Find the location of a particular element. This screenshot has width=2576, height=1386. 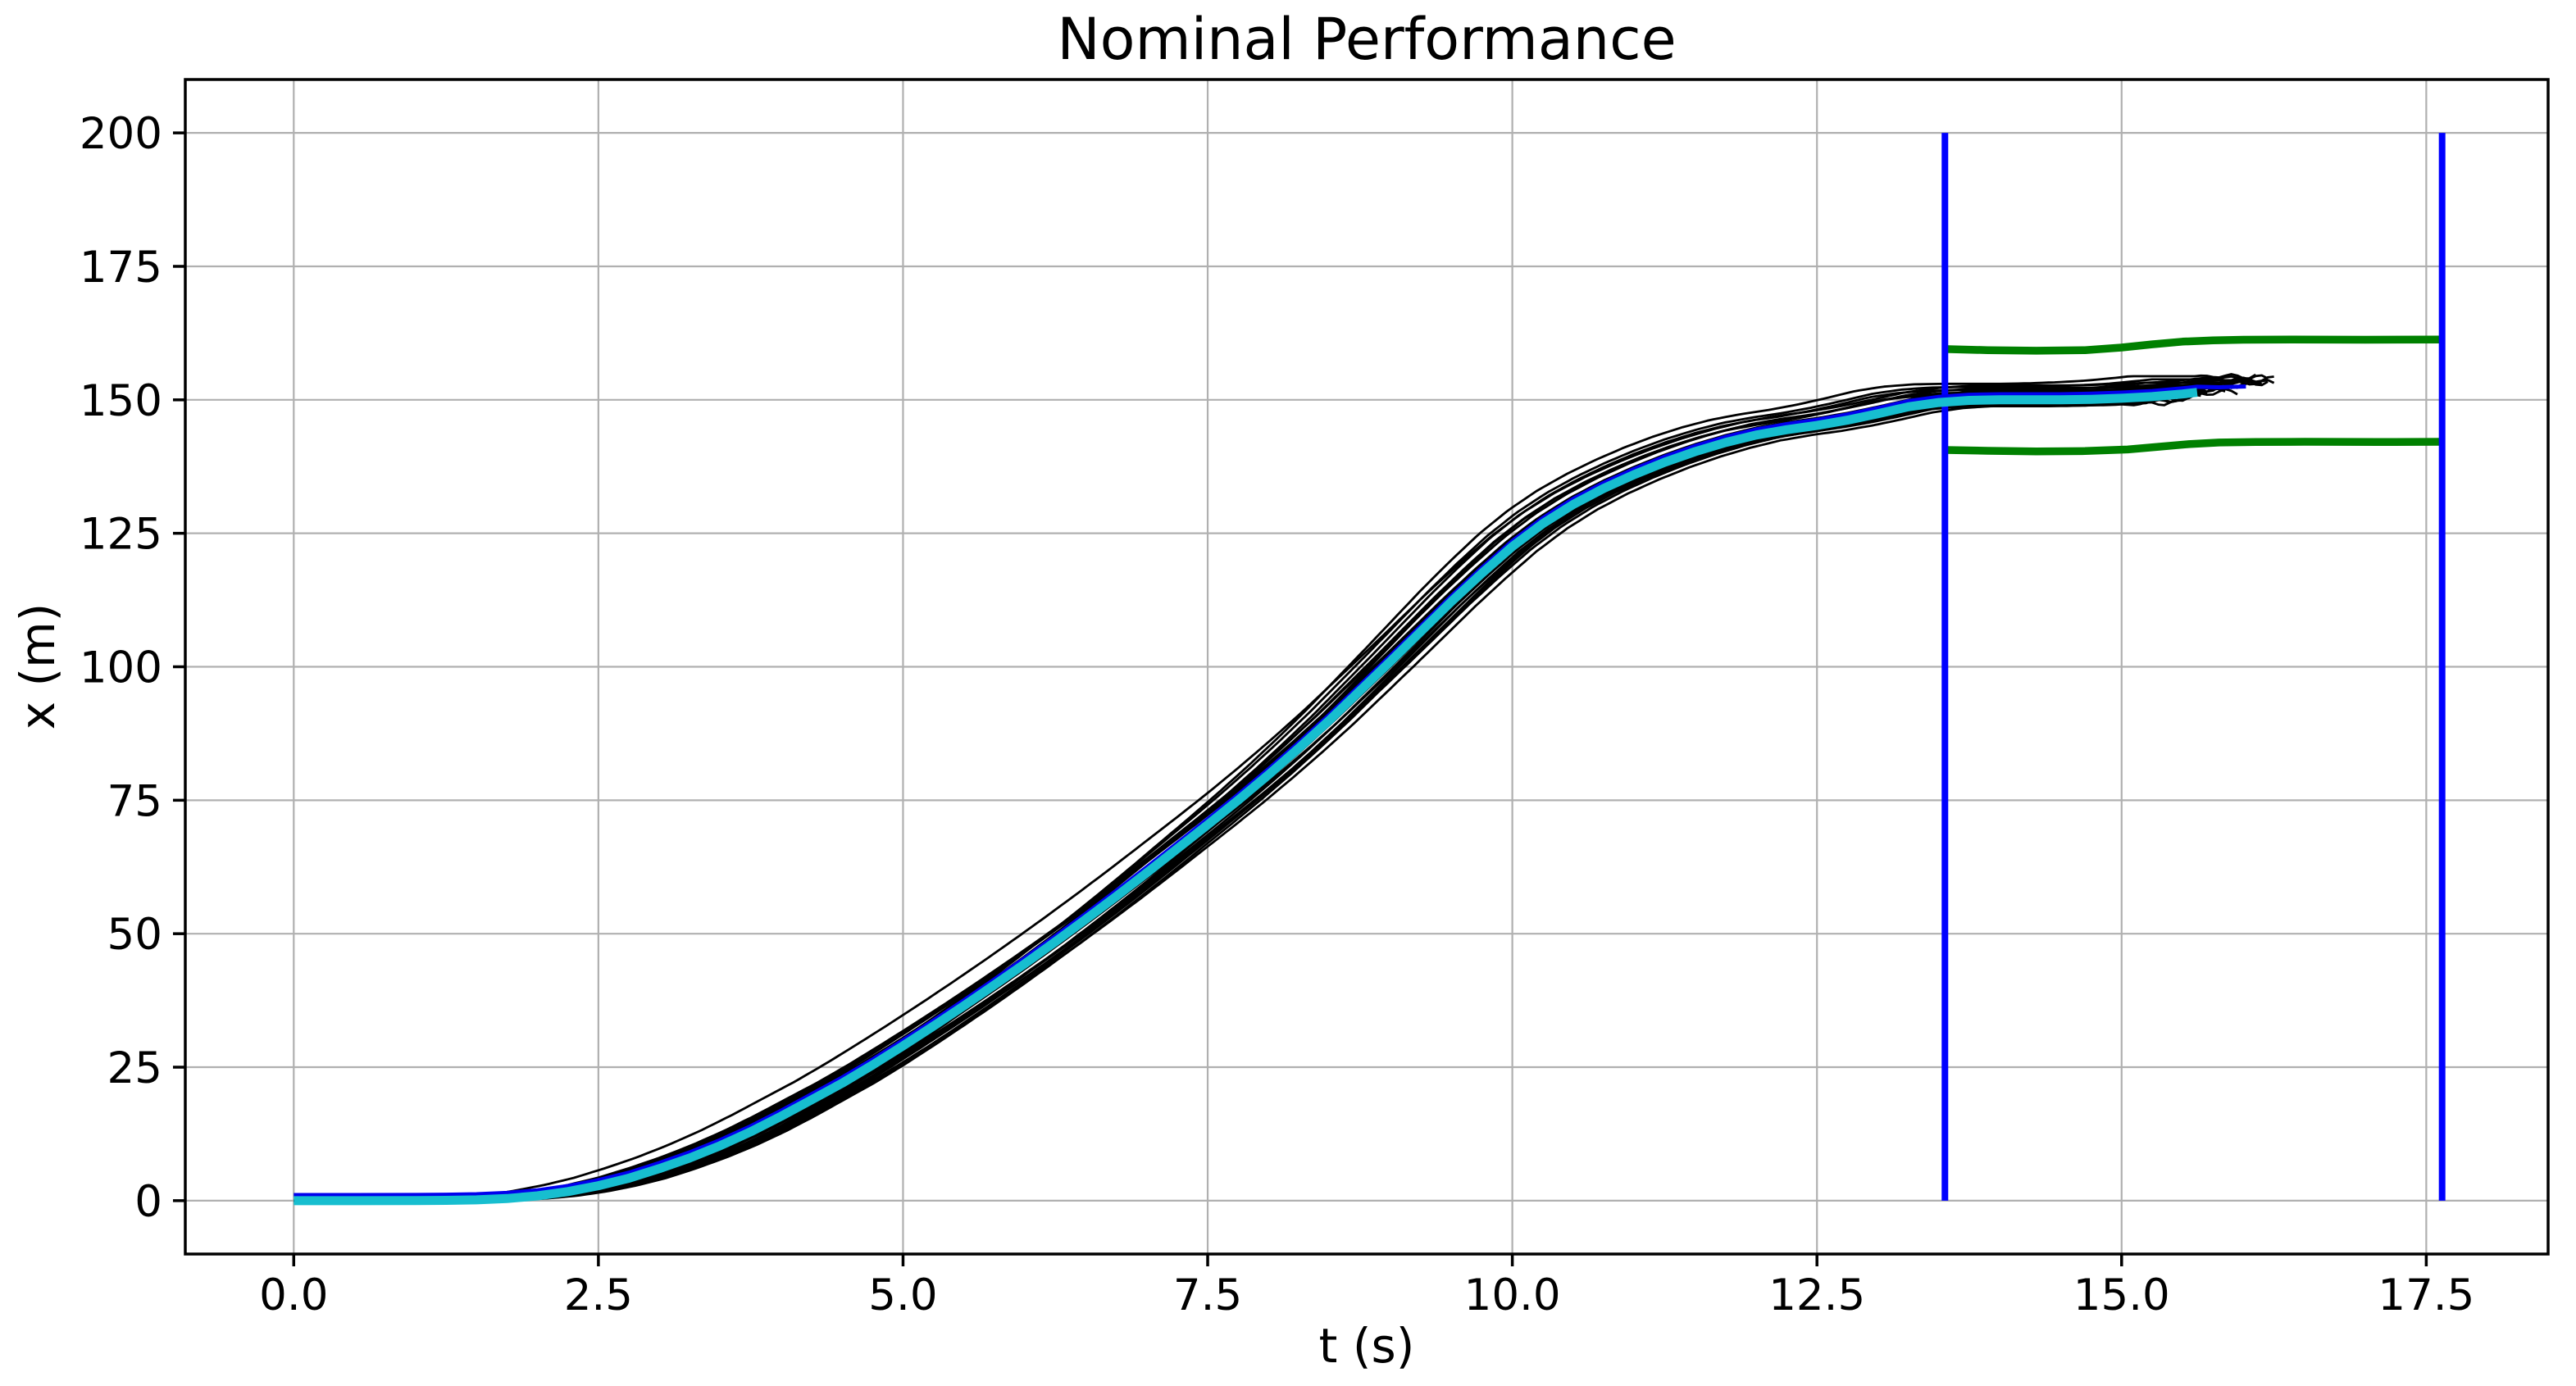

y-tick-label: 75 is located at coordinates (134, 801).